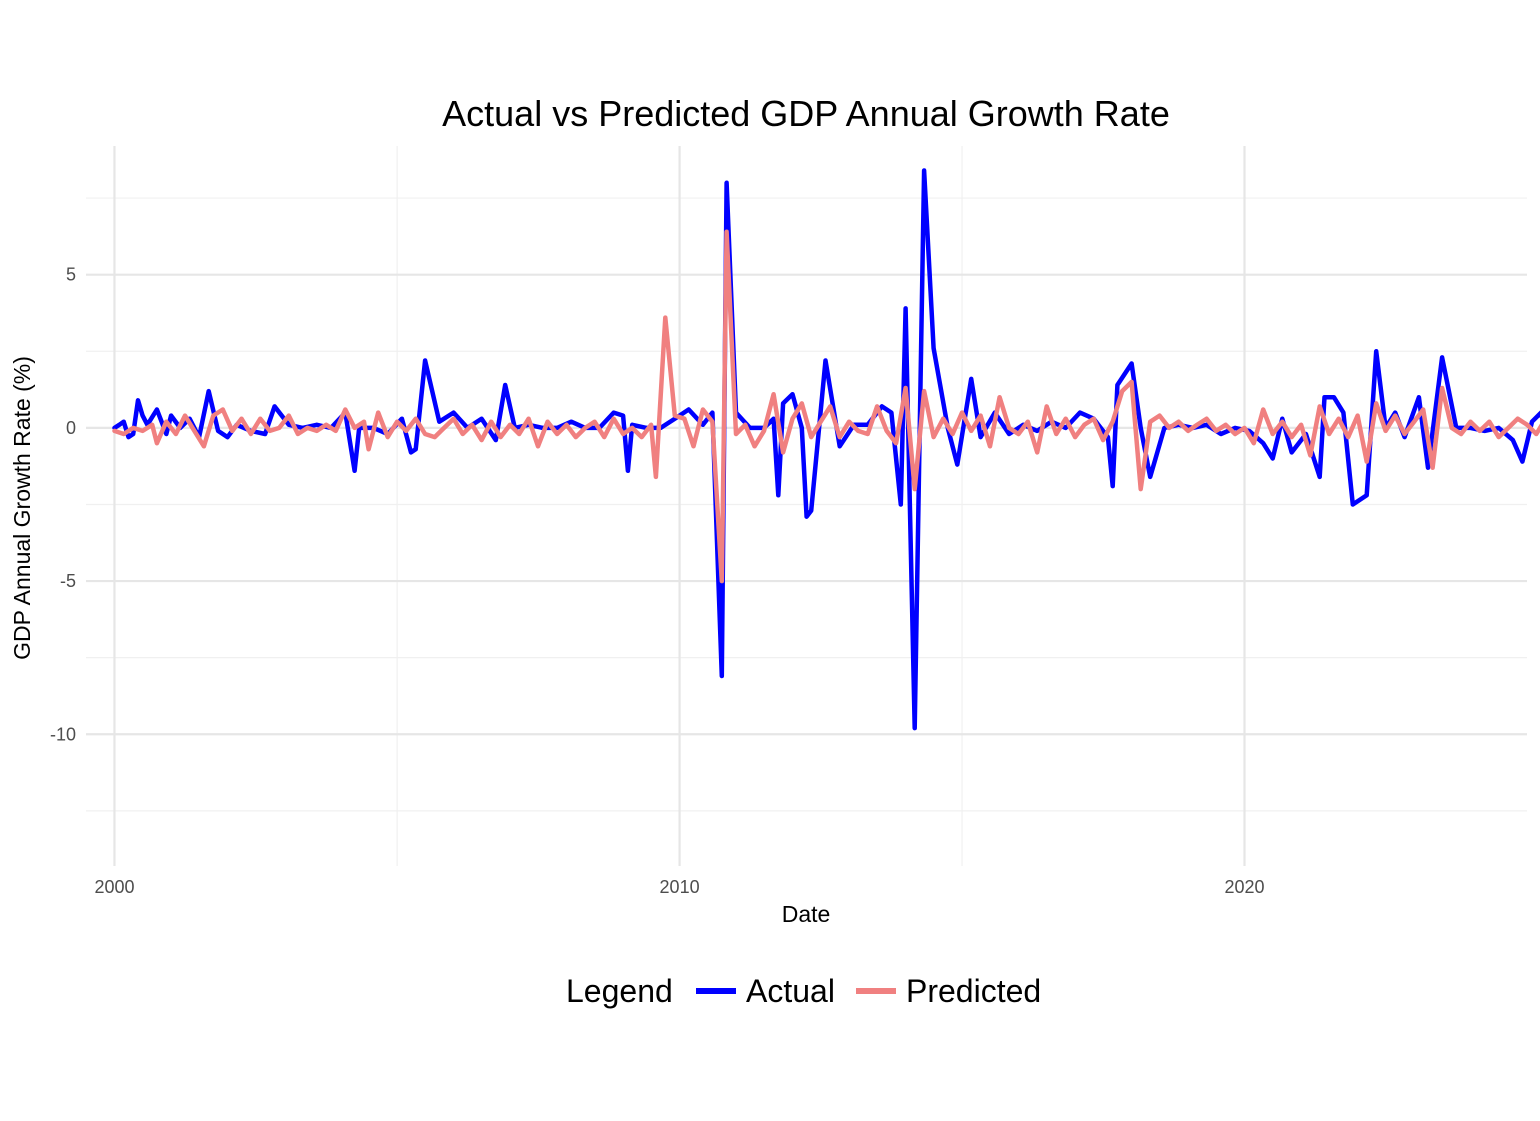  I want to click on x-tick-label: 2000, so click(114, 887).